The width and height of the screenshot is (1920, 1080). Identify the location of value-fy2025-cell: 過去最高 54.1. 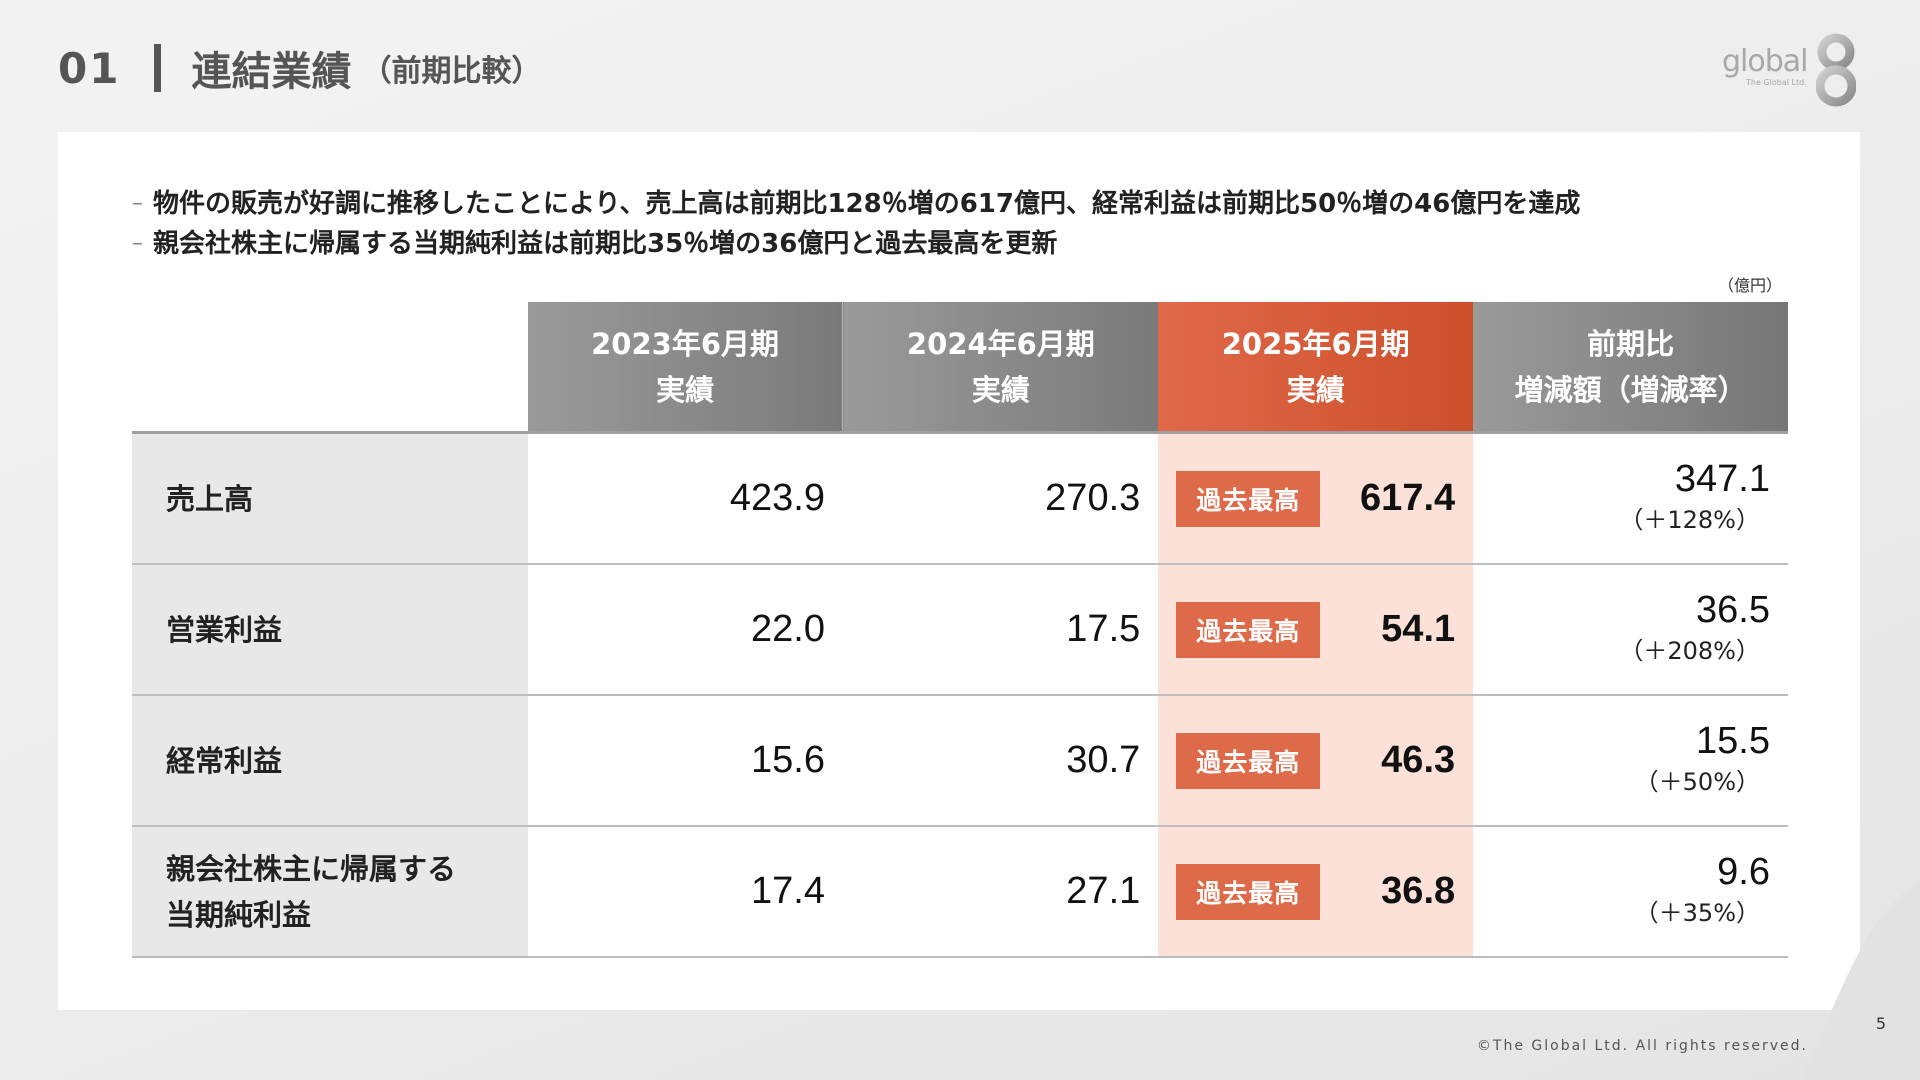
(1316, 629).